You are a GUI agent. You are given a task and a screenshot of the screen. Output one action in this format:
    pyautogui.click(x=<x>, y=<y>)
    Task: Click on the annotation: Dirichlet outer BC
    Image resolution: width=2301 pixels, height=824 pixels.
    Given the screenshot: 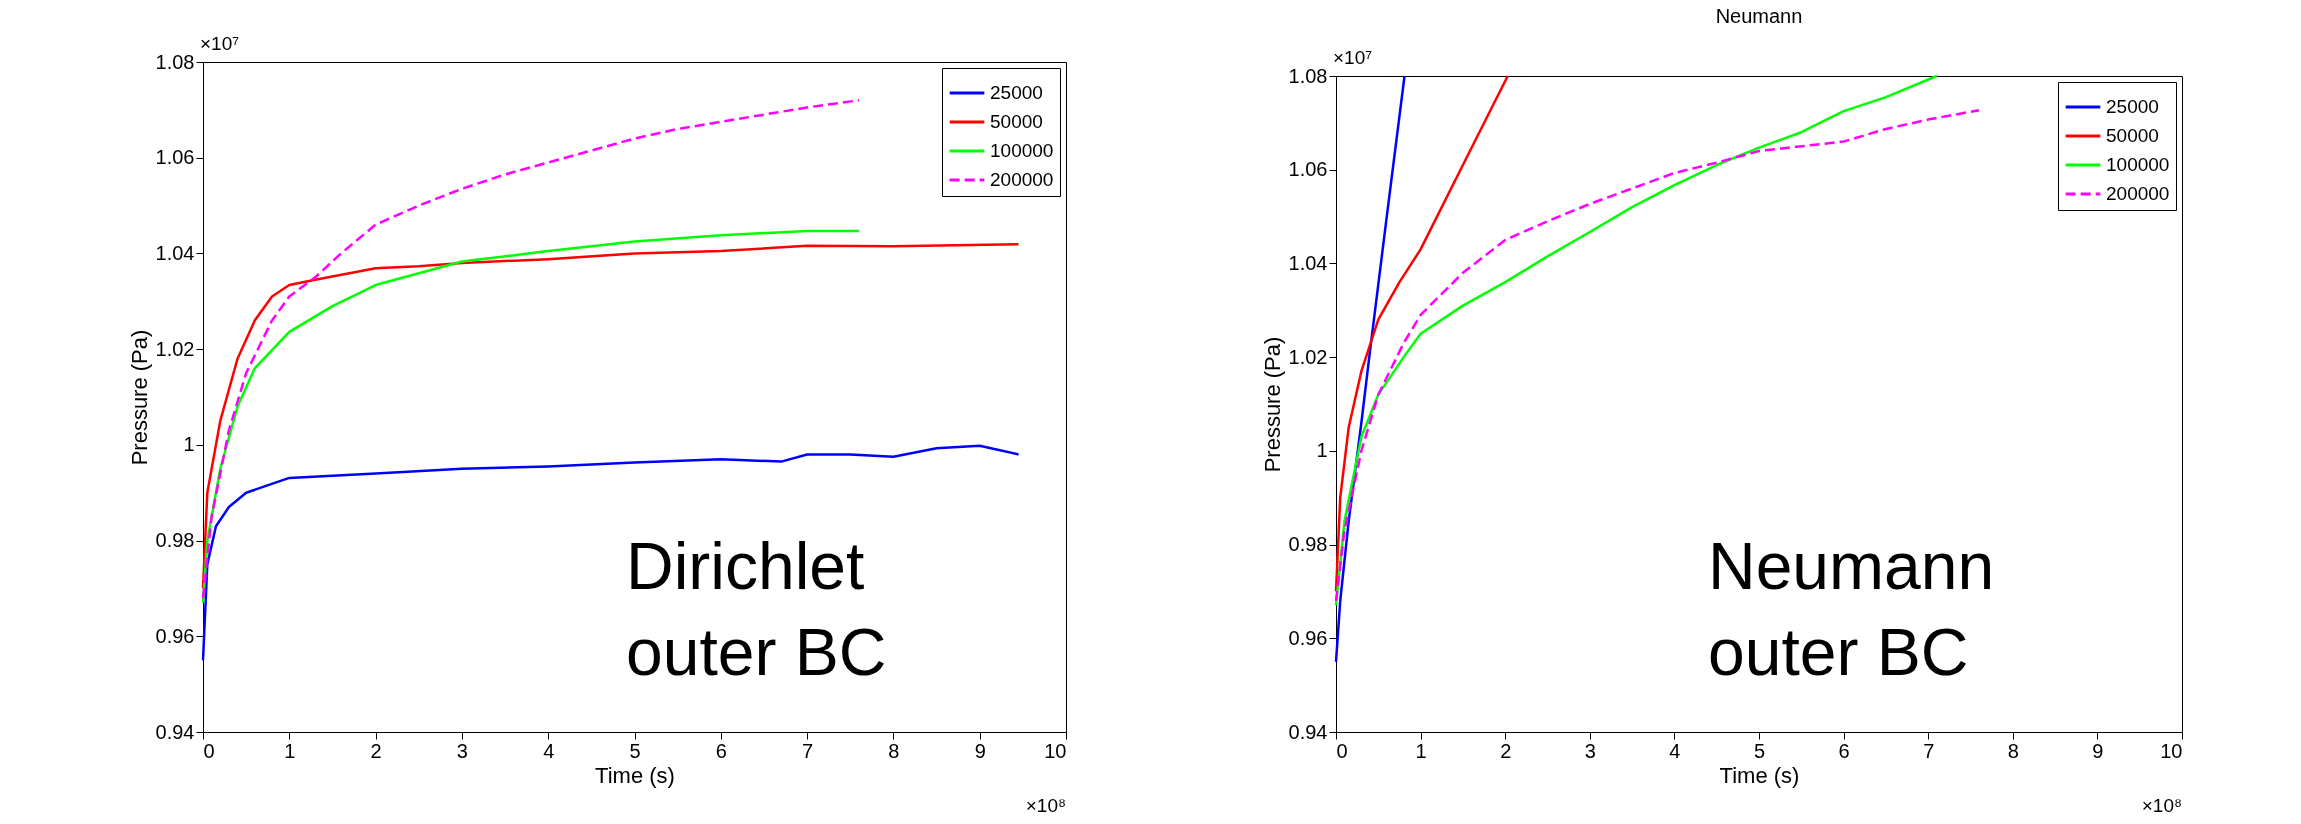 What is the action you would take?
    pyautogui.click(x=756, y=609)
    